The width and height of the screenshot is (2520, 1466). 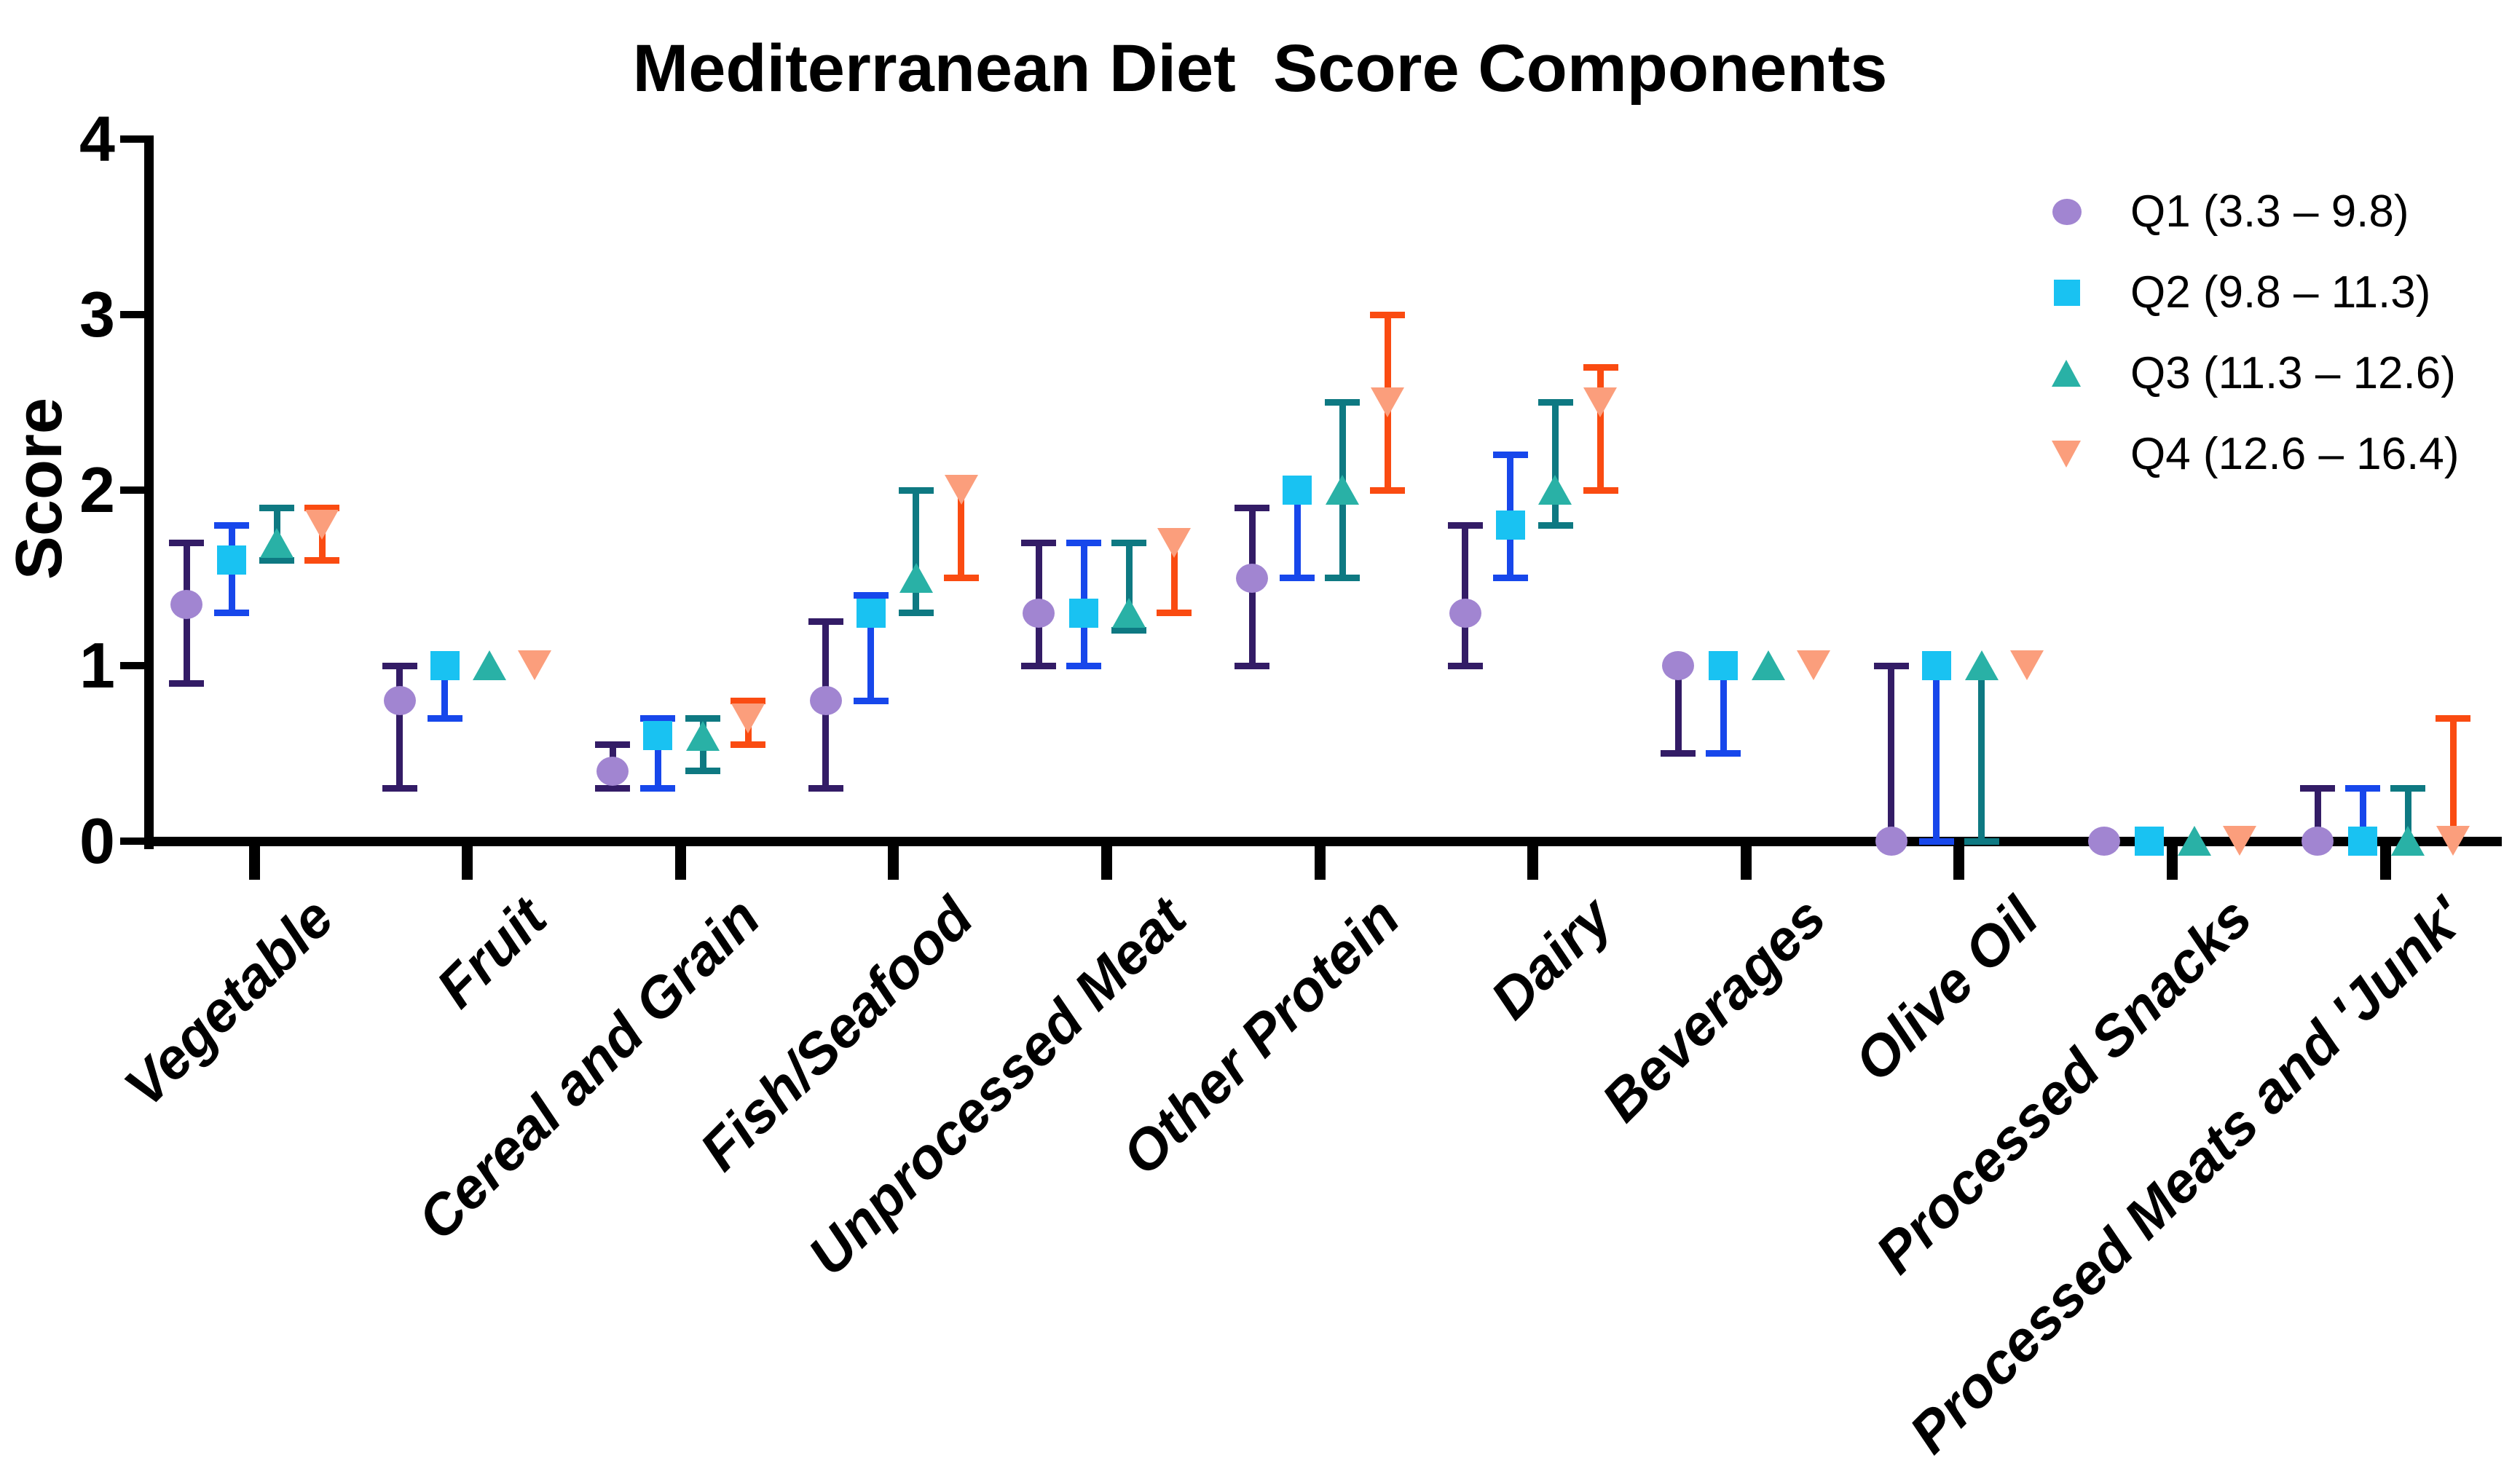 What do you see at coordinates (2295, 454) in the screenshot?
I see `legend-label: Q4 (12.6 – 16.4)` at bounding box center [2295, 454].